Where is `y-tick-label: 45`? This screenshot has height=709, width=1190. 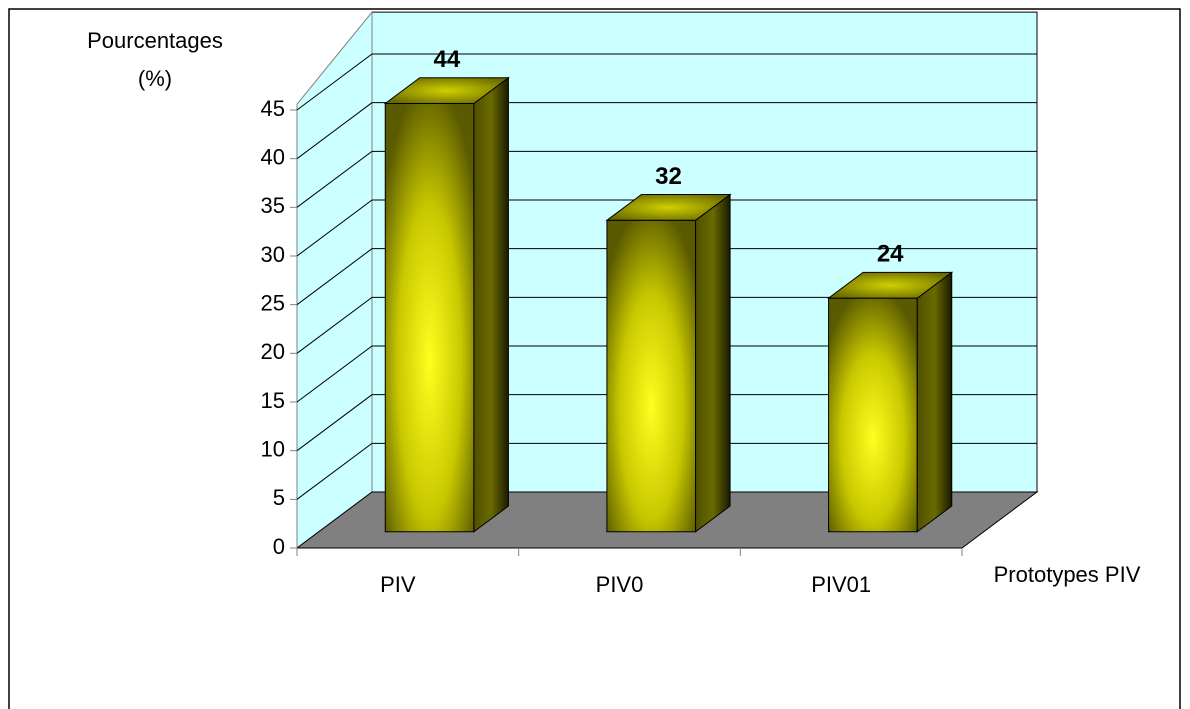 y-tick-label: 45 is located at coordinates (273, 108).